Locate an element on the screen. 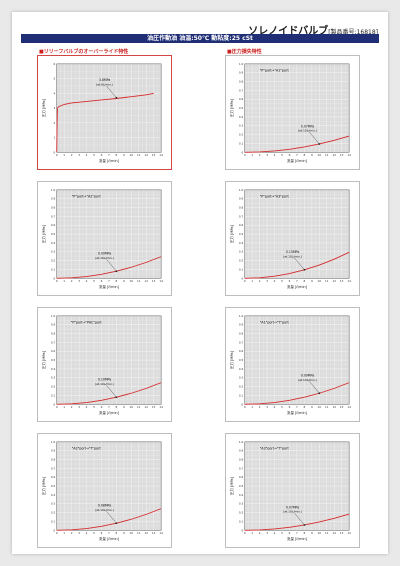  x-tick-label: 2 is located at coordinates (260, 155).